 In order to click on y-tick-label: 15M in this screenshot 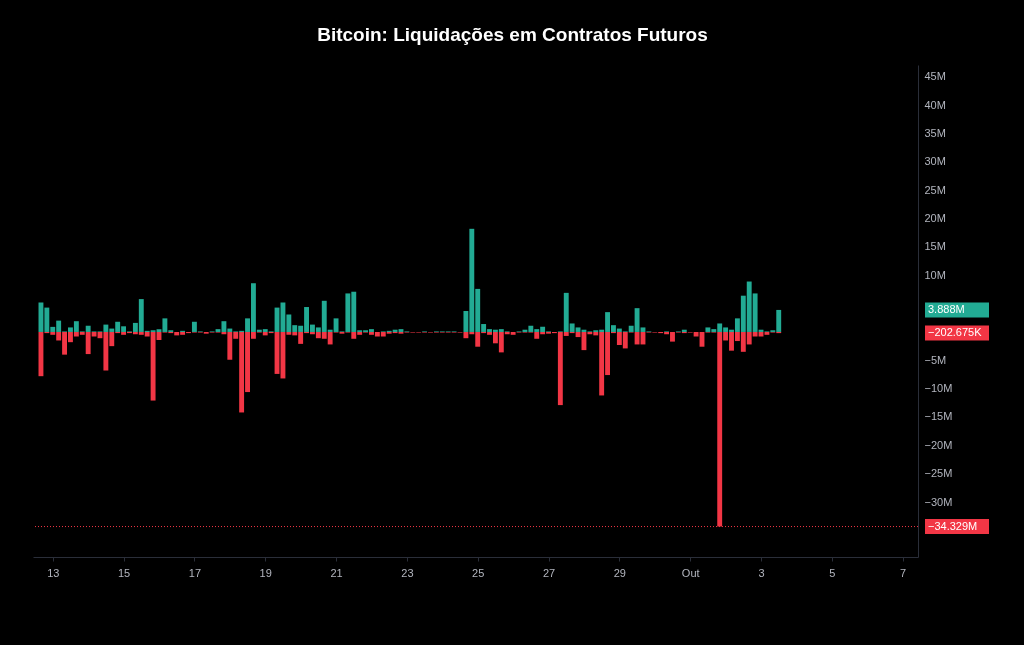, I will do `click(935, 246)`.